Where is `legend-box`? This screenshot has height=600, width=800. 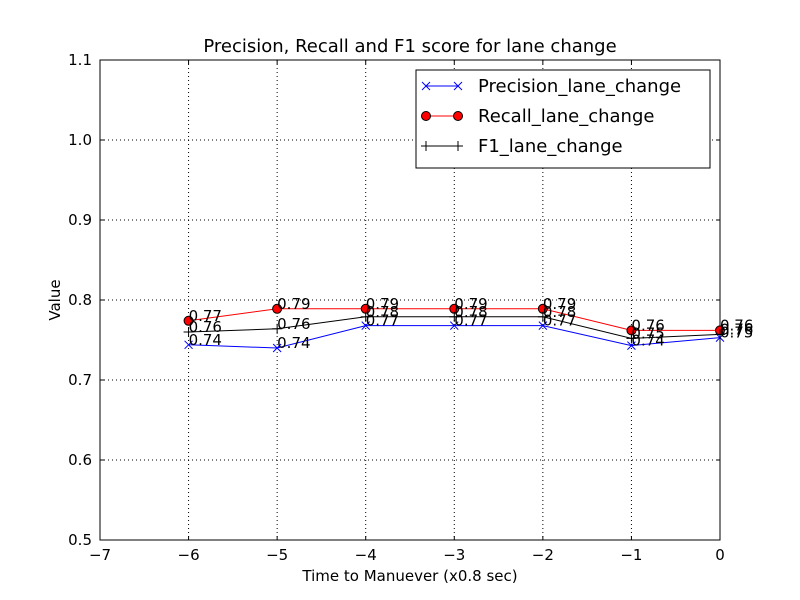 legend-box is located at coordinates (563, 119).